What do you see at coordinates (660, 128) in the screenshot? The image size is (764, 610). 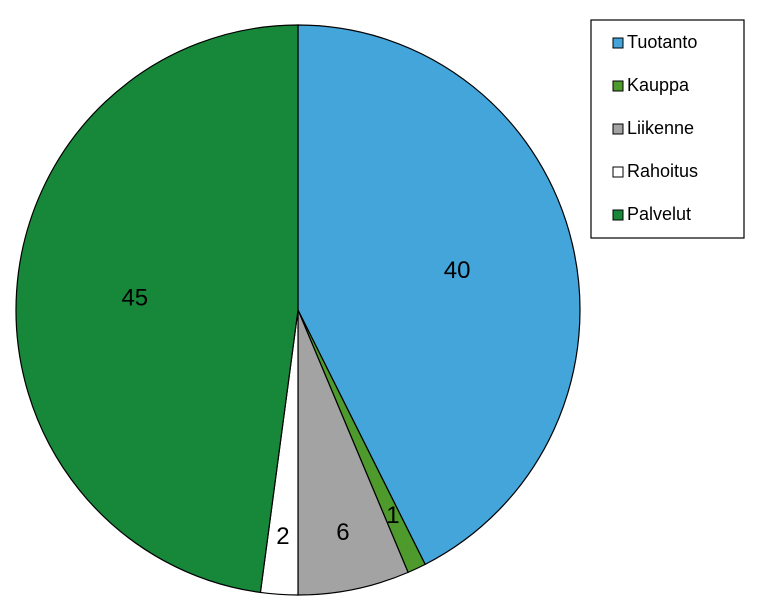 I see `legend-label: Liikenne` at bounding box center [660, 128].